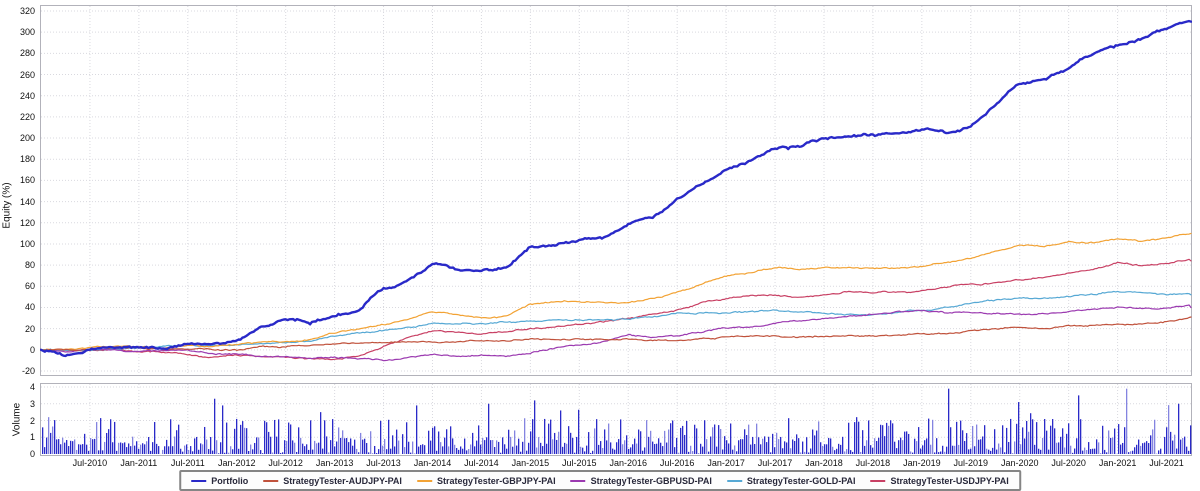 This screenshot has width=1200, height=491. I want to click on equity-y-tick-label: 260, so click(27, 74).